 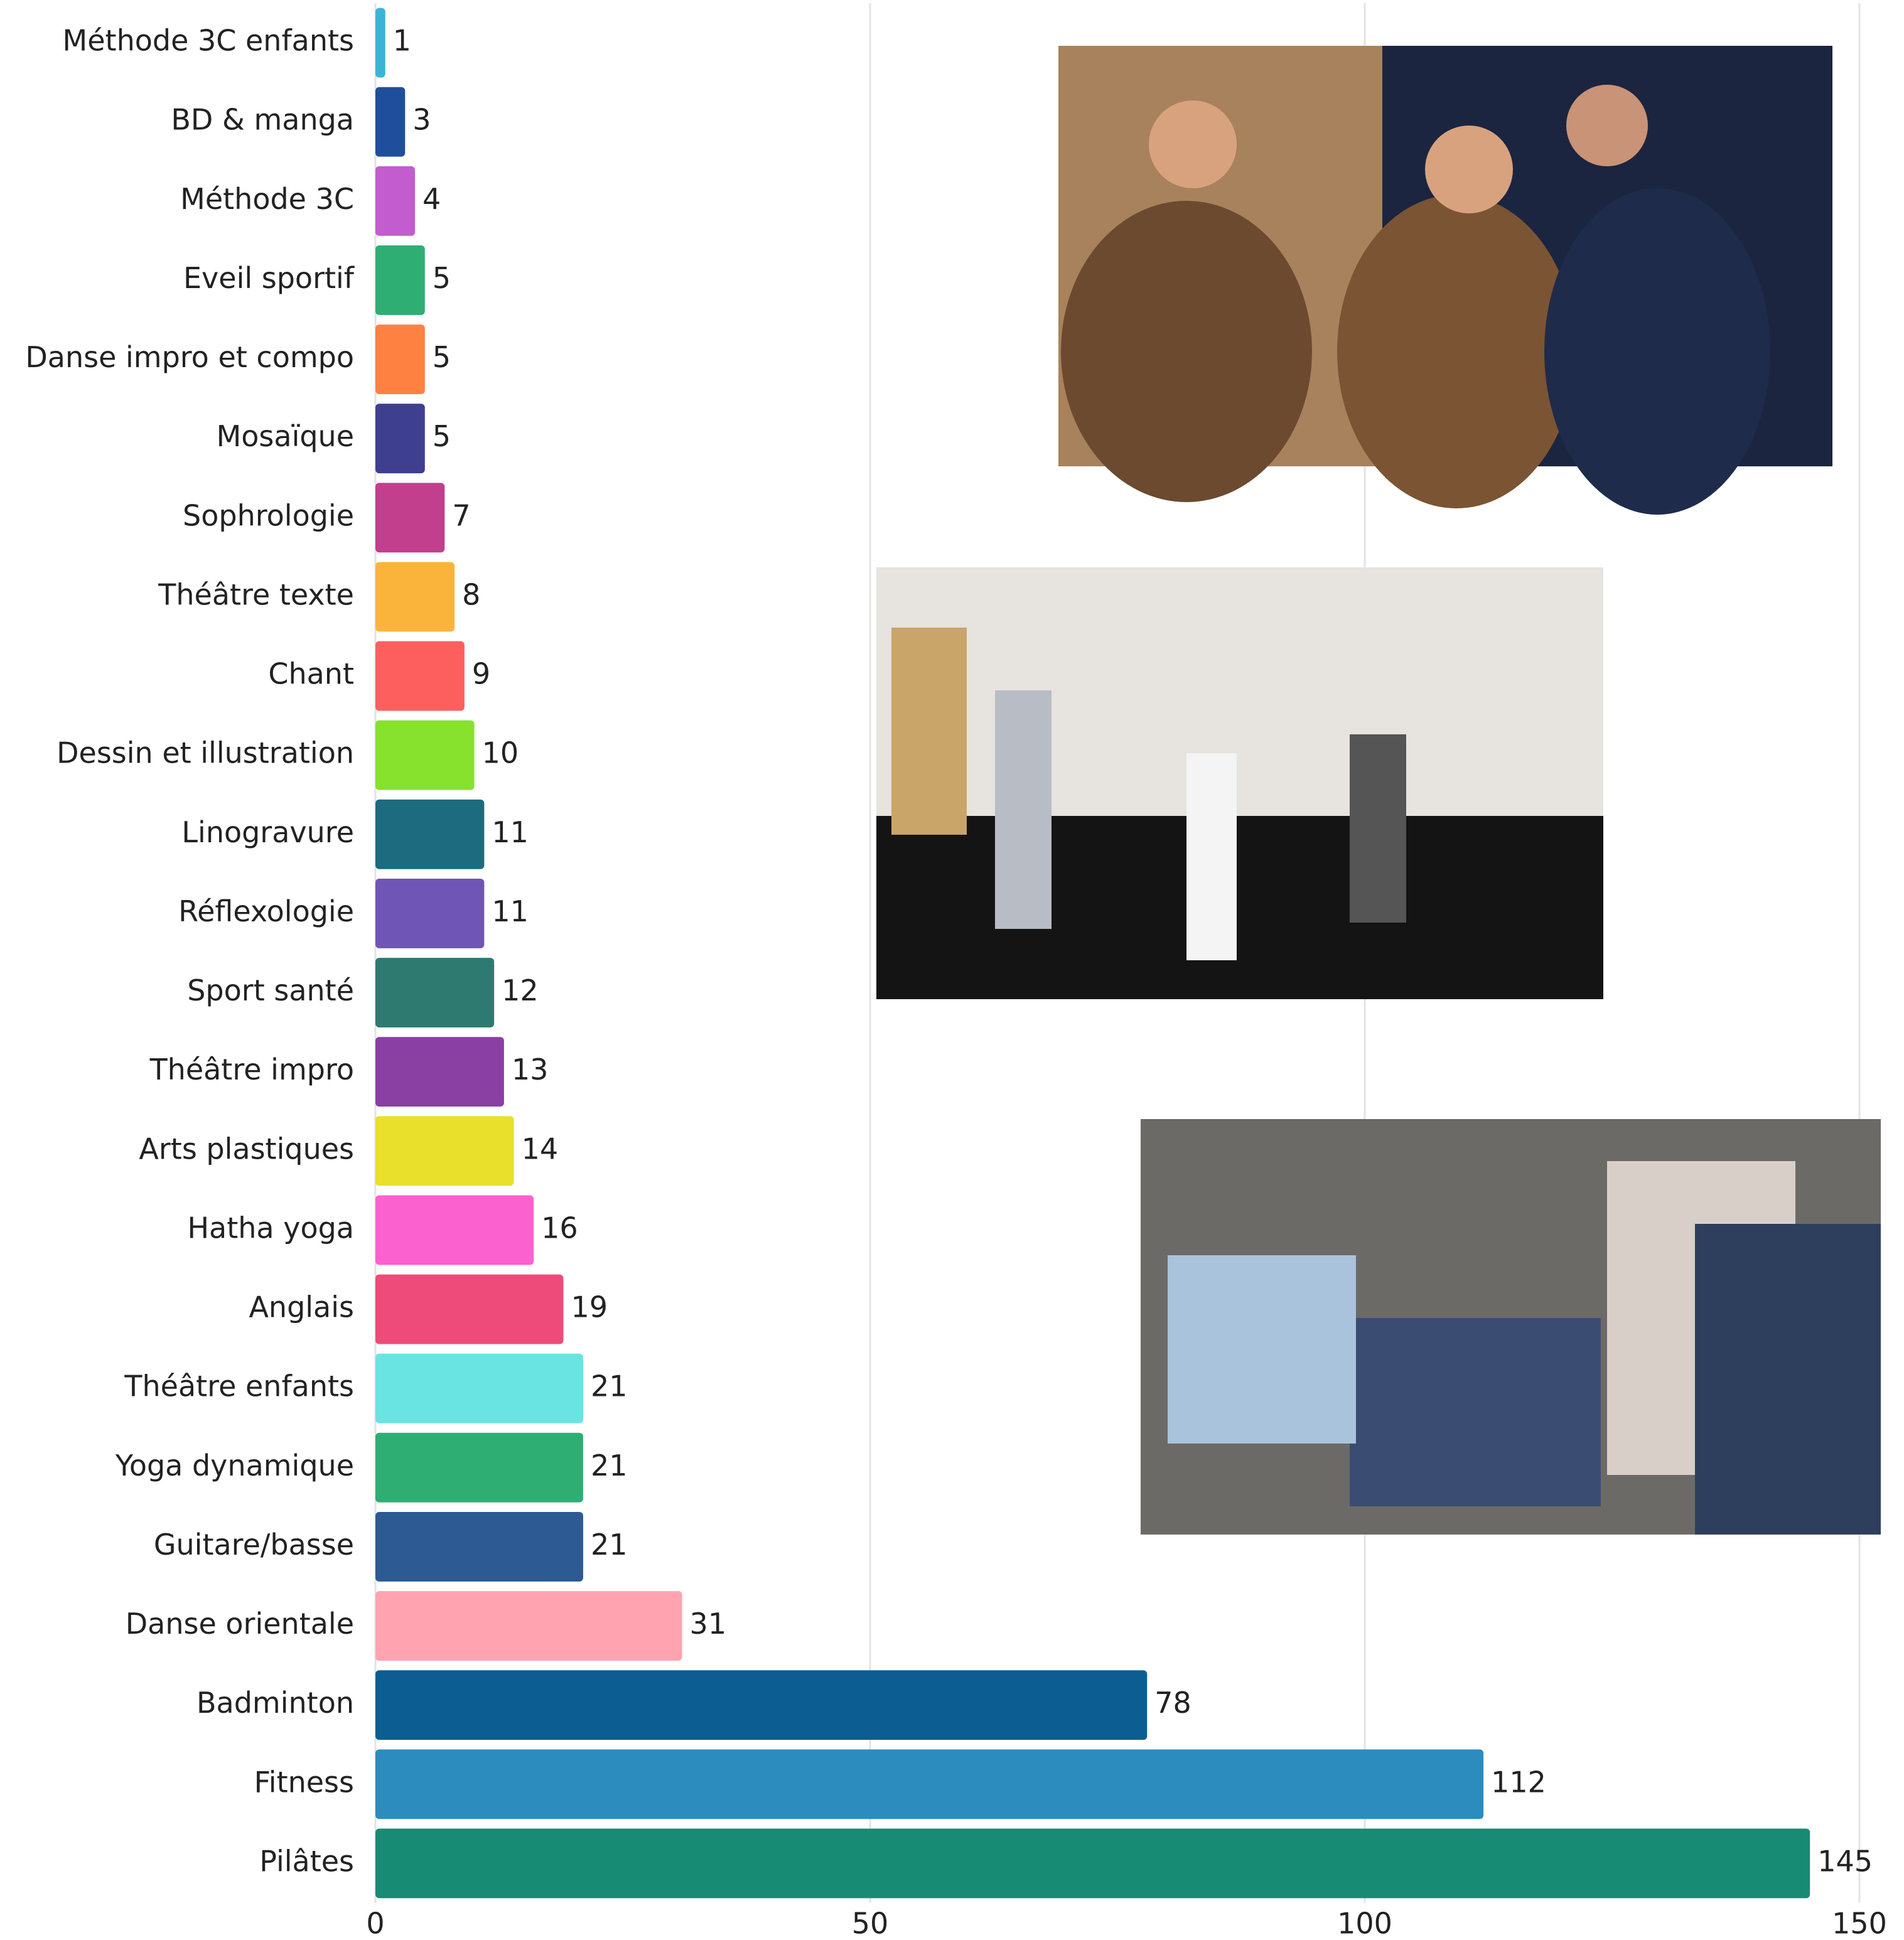 I want to click on y-tick-label: Théâtre texte, so click(x=256, y=594).